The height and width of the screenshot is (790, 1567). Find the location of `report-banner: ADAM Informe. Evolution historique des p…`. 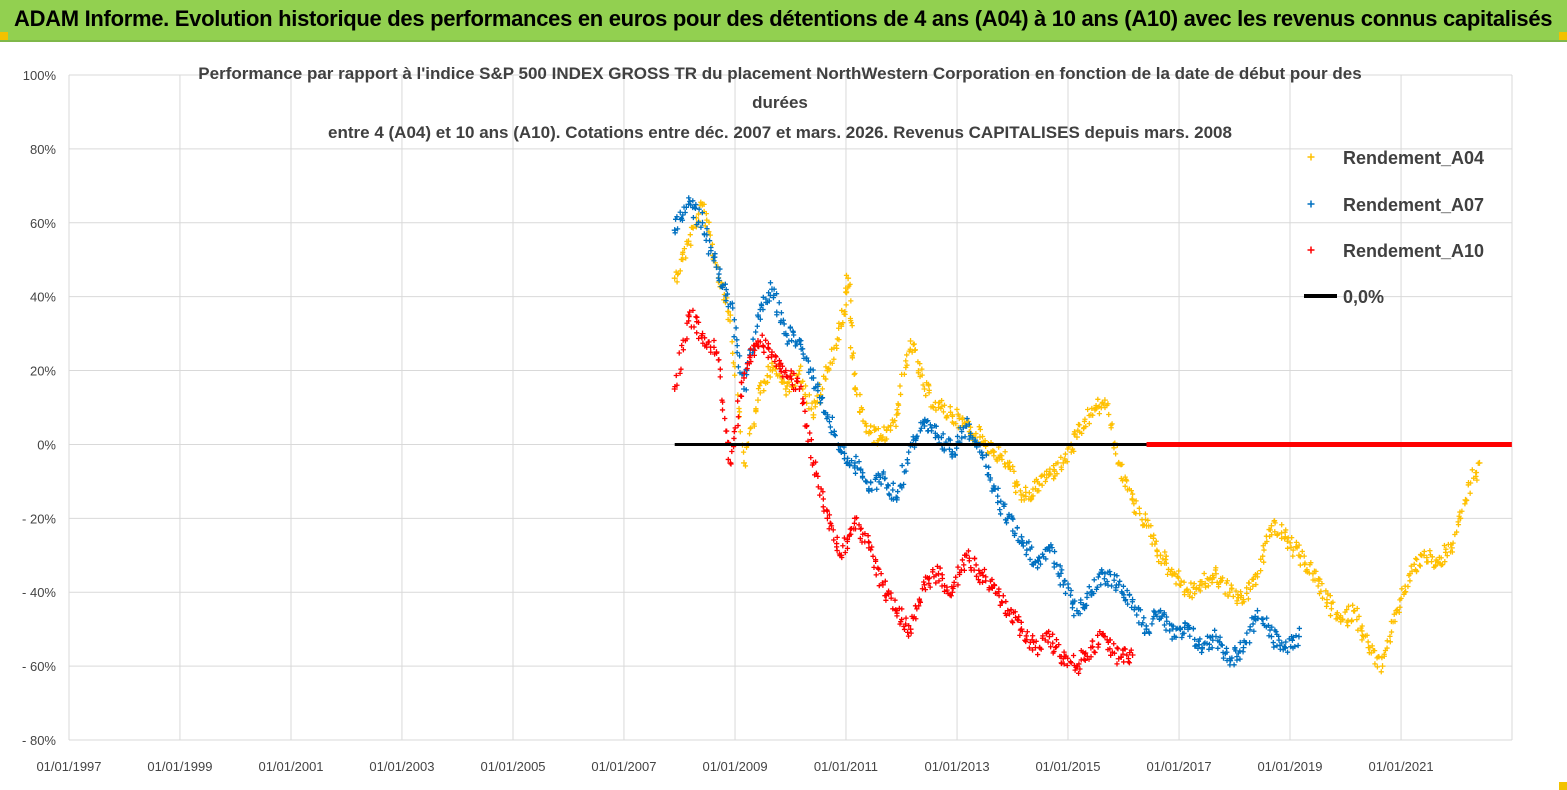

report-banner: ADAM Informe. Evolution historique des p… is located at coordinates (783, 21).